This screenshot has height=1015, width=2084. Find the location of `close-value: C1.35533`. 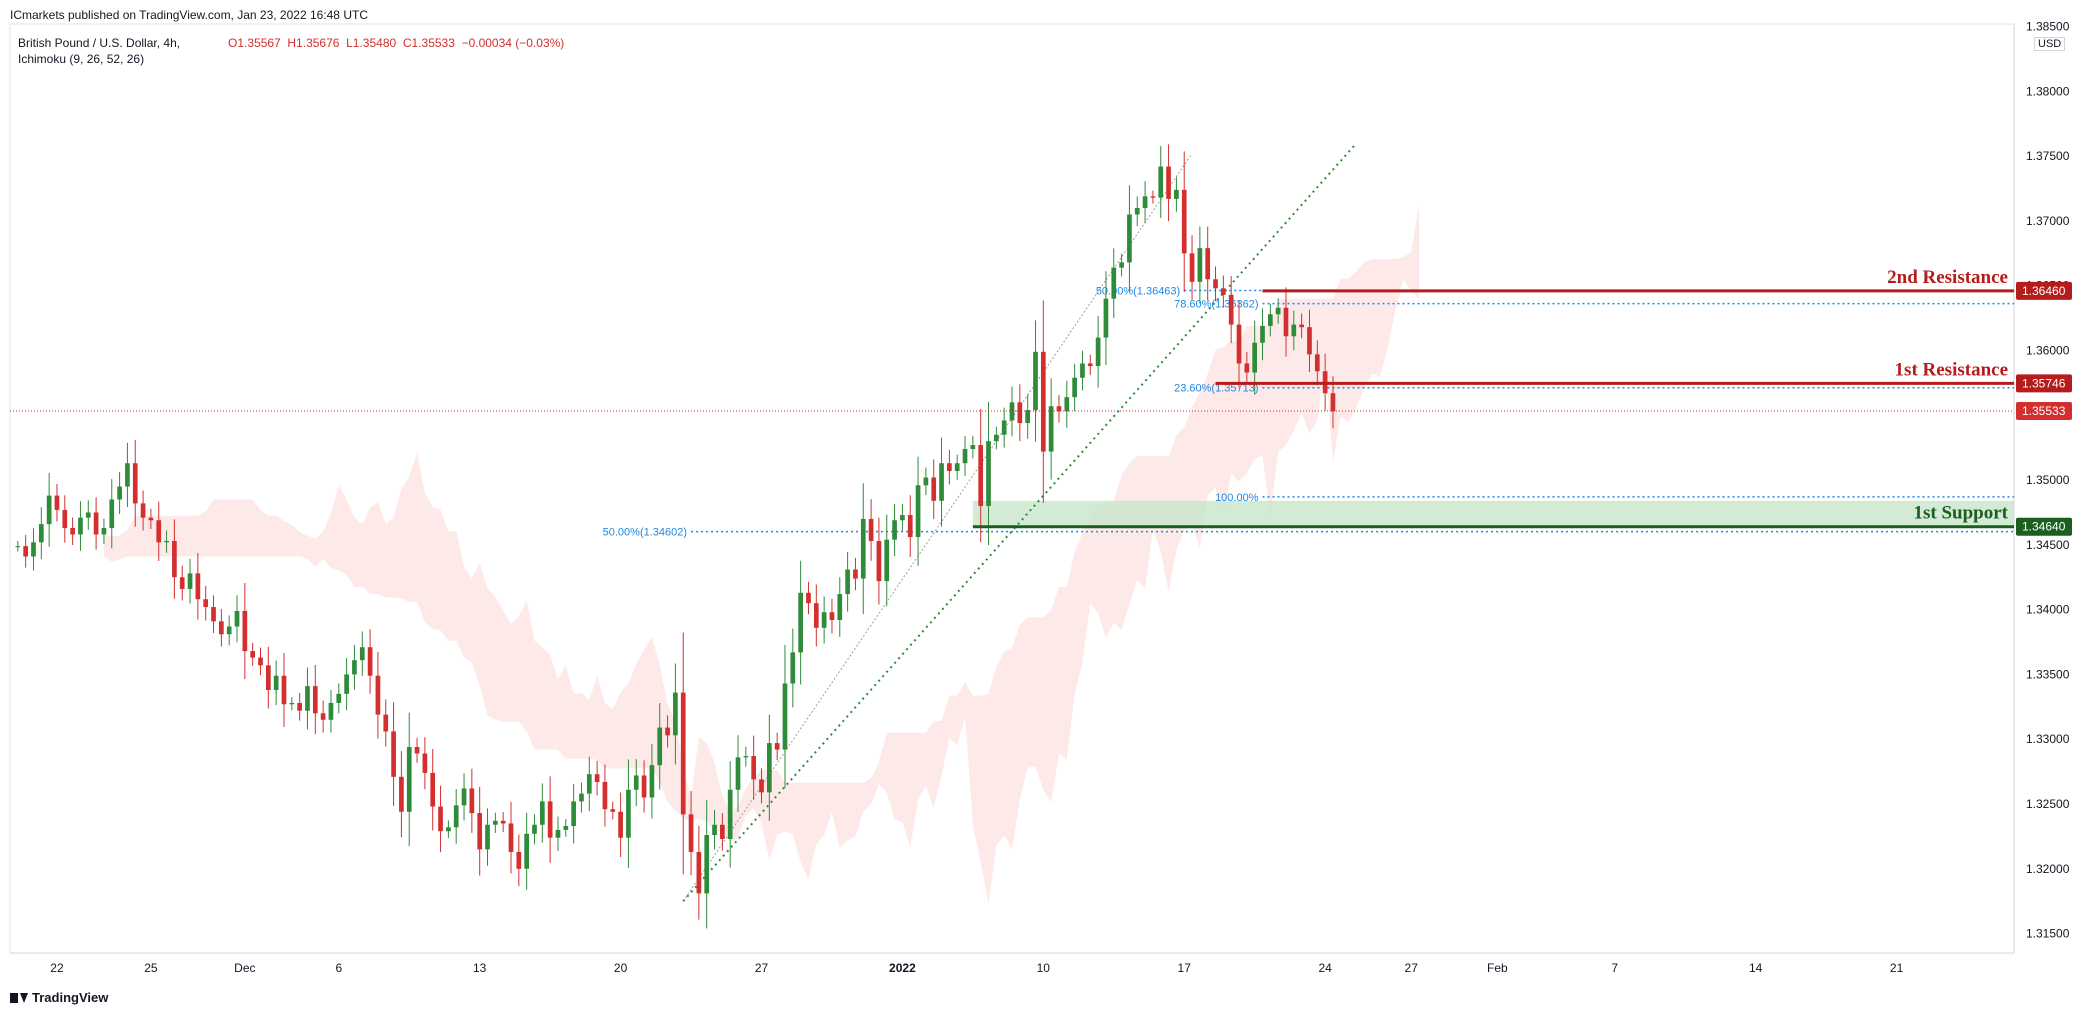

close-value: C1.35533 is located at coordinates (428, 43).